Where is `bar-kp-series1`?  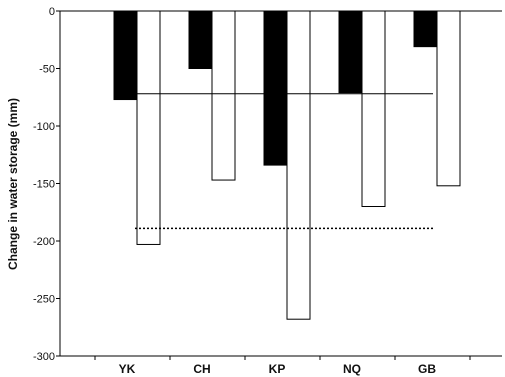
bar-kp-series1 is located at coordinates (275, 88).